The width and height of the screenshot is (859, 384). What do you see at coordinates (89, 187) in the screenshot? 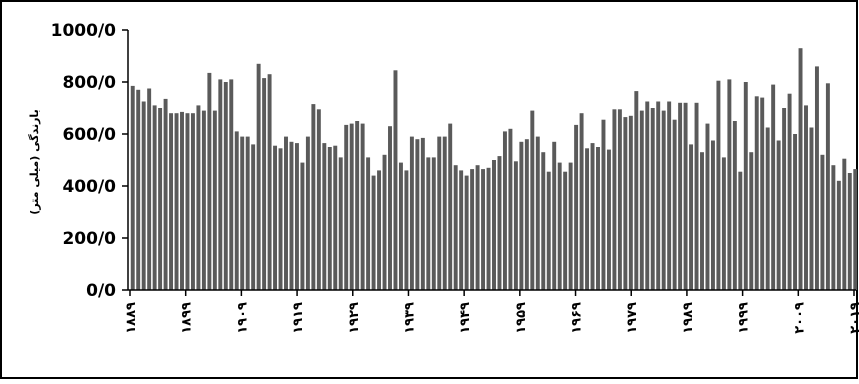
I see `y-tick-label: 400/0` at bounding box center [89, 187].